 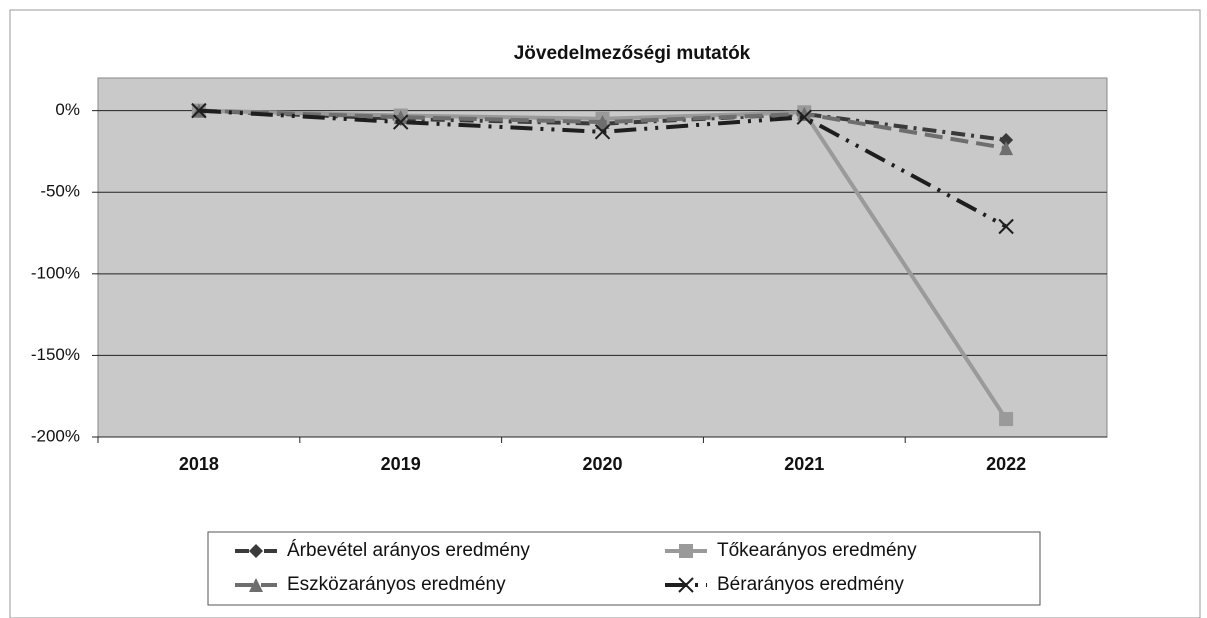 What do you see at coordinates (60, 191) in the screenshot?
I see `y-tick-label: -50%` at bounding box center [60, 191].